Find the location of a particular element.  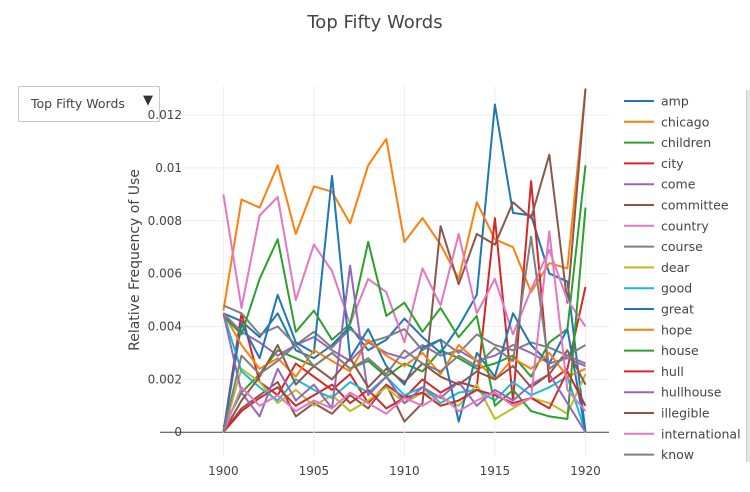

series-line-country is located at coordinates (404, 269).